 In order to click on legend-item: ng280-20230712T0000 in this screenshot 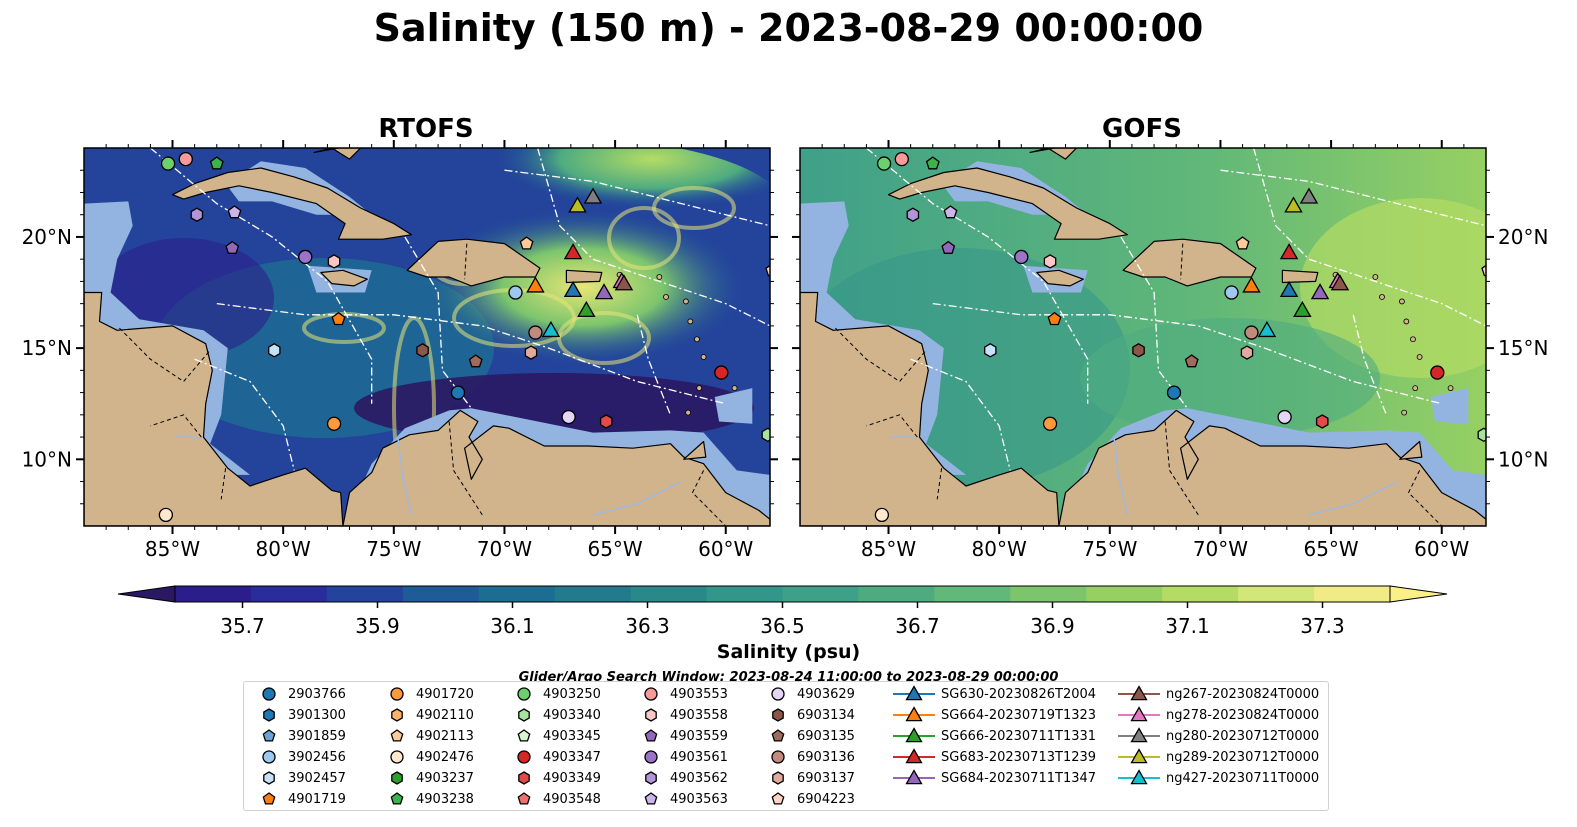, I will do `click(1218, 736)`.